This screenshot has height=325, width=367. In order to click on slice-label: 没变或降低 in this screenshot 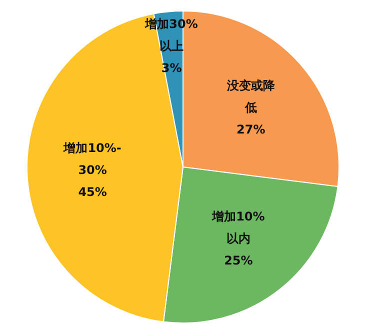, I will do `click(251, 96)`.